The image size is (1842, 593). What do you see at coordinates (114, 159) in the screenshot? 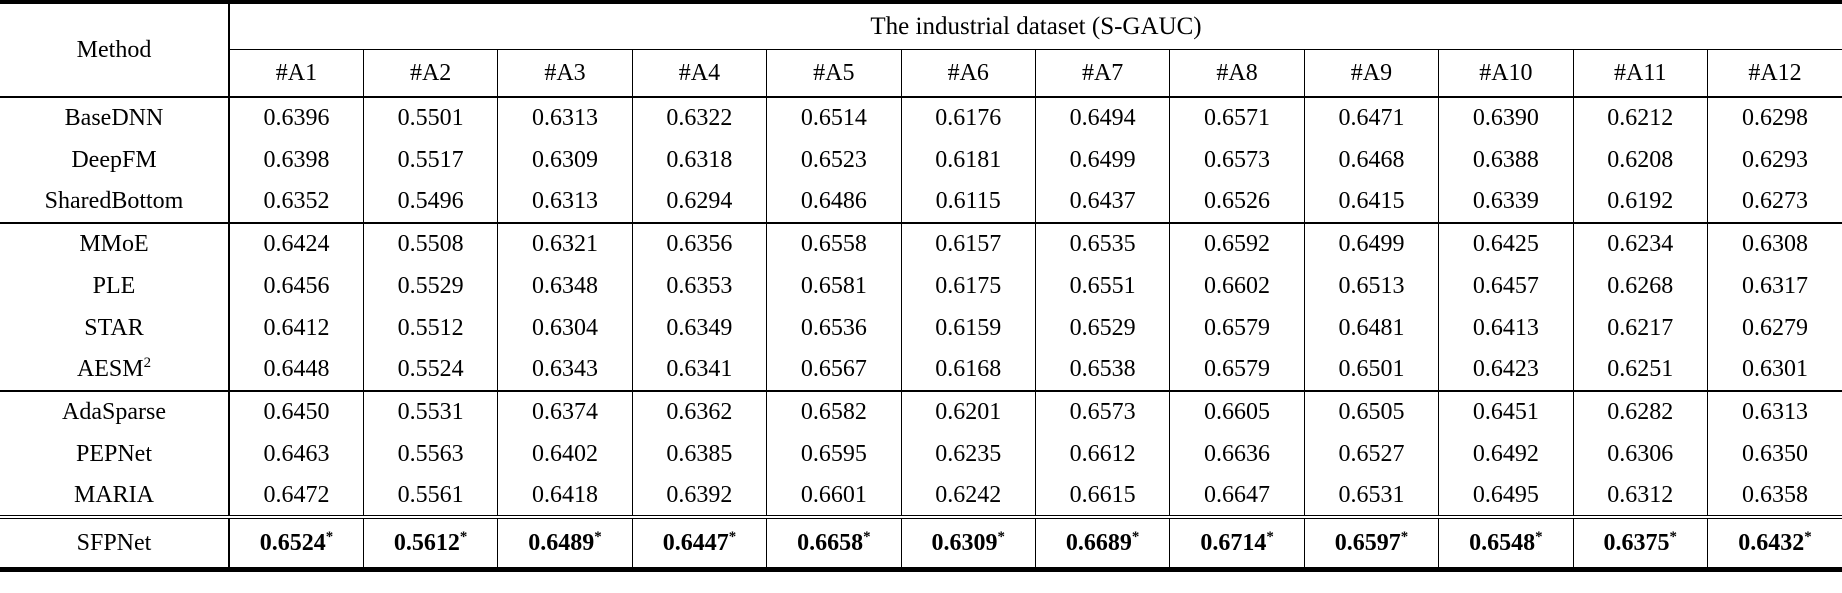
I see `method-cell-deepfm: DeepFM` at bounding box center [114, 159].